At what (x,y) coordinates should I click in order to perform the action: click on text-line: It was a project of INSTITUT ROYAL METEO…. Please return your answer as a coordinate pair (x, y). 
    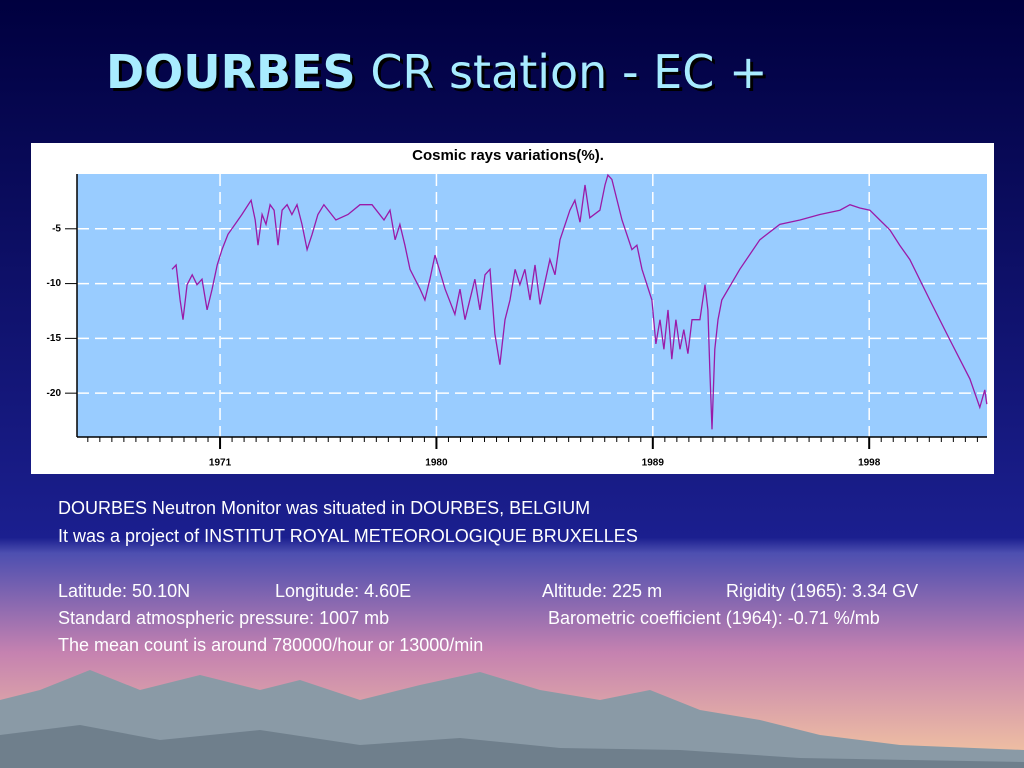
    Looking at the image, I should click on (348, 536).